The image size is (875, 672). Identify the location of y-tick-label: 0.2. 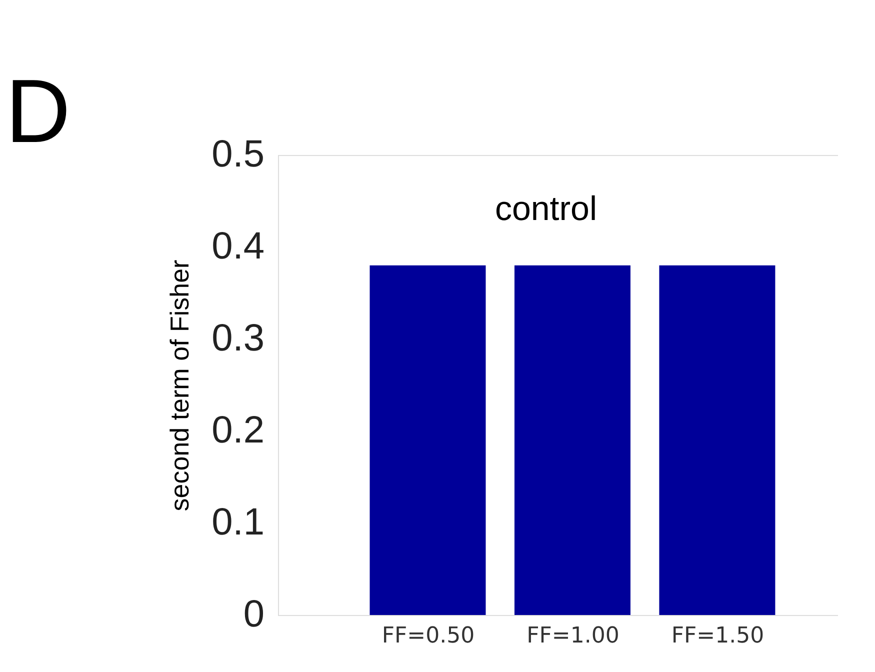
(238, 431).